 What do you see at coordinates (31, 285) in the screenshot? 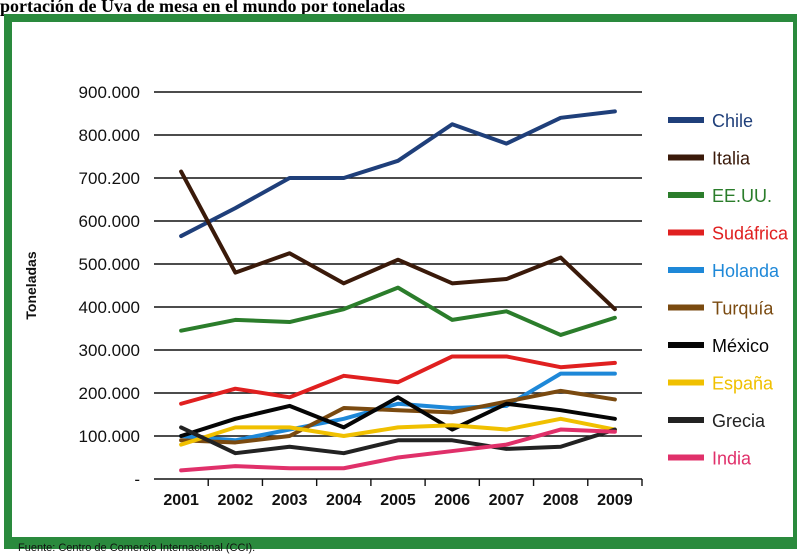
I see `y-axis-label: Toneladas` at bounding box center [31, 285].